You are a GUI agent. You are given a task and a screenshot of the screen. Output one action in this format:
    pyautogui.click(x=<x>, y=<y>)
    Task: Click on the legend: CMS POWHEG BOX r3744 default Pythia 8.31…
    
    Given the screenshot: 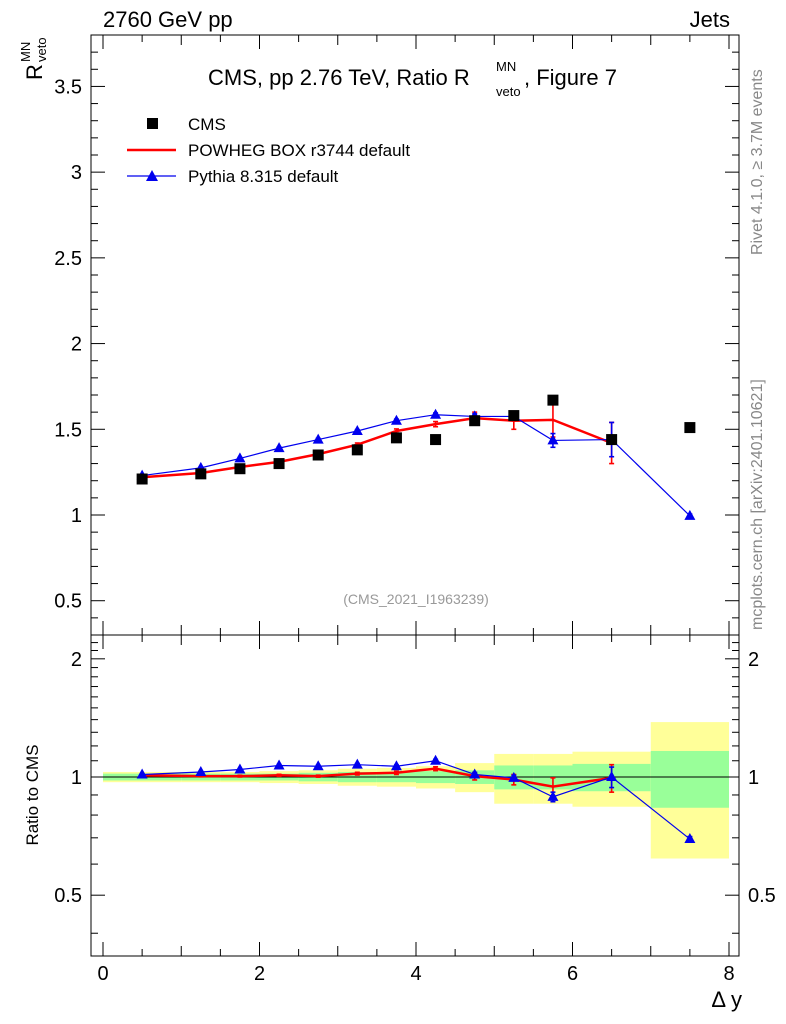 What is the action you would take?
    pyautogui.click(x=268, y=150)
    